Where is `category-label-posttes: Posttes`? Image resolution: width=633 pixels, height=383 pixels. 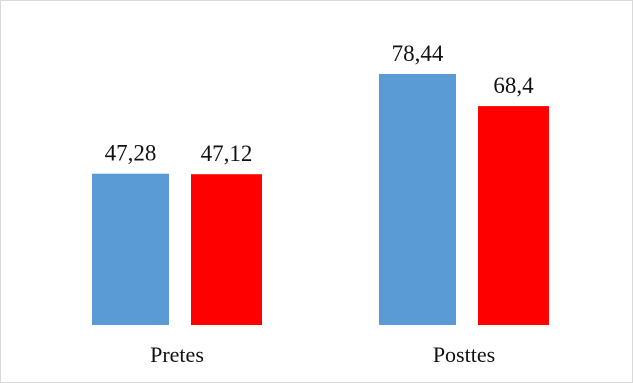 category-label-posttes: Posttes is located at coordinates (464, 354).